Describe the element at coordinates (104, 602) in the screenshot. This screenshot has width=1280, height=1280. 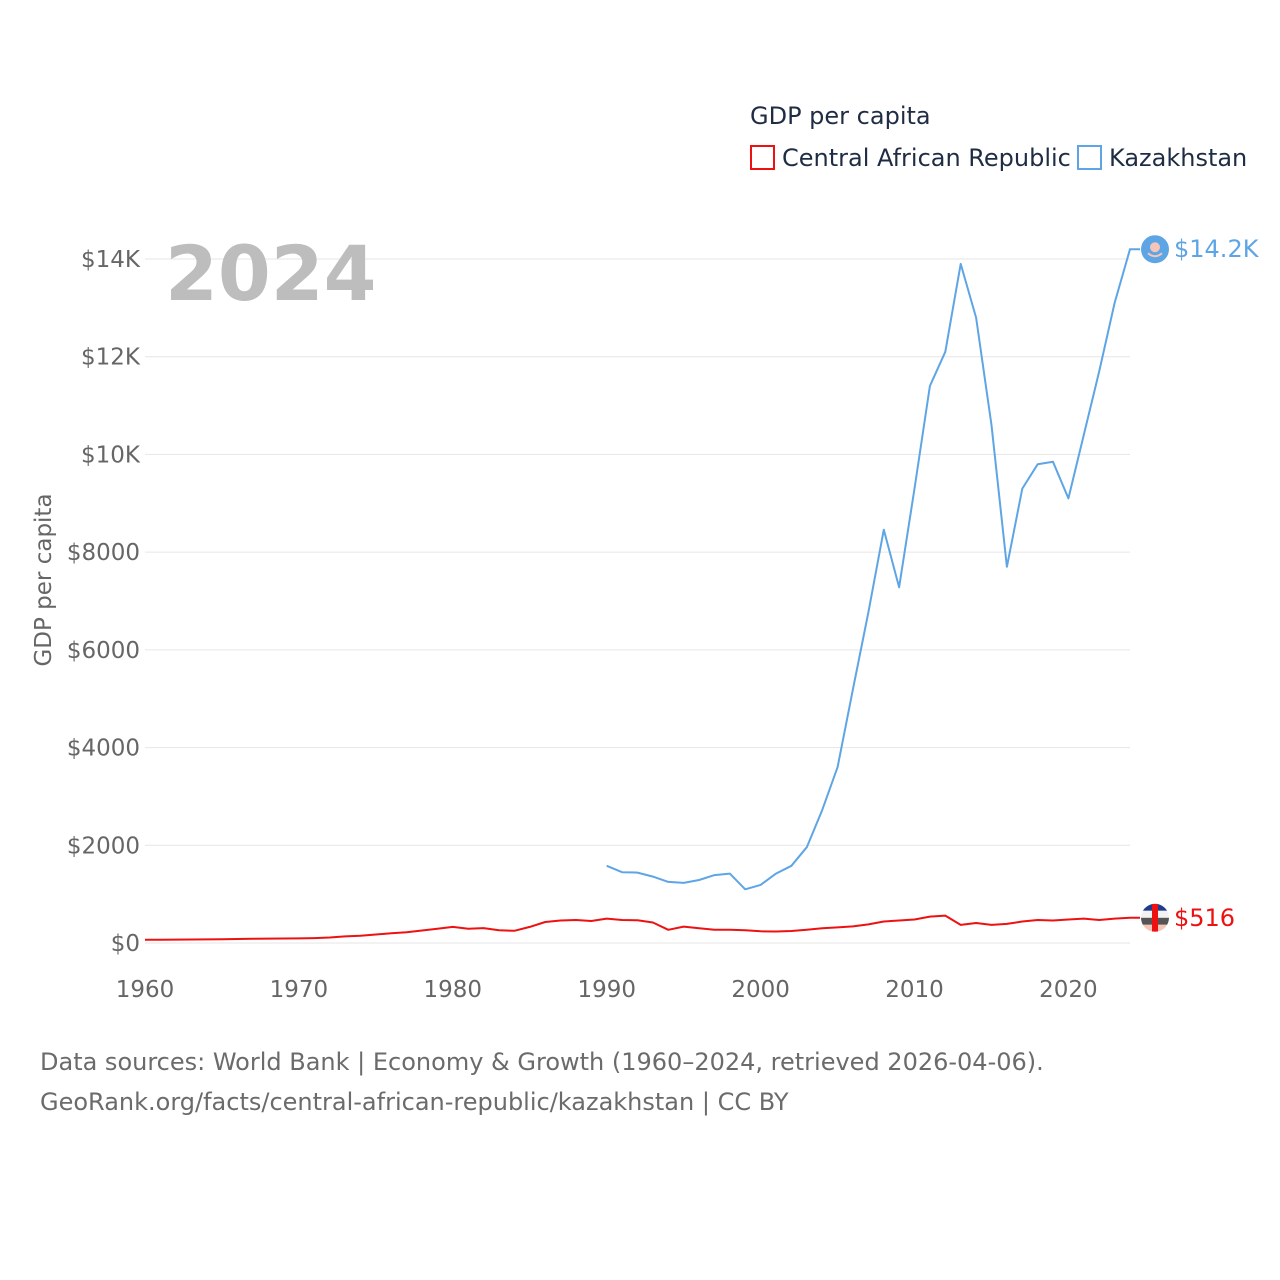
I see `y-axis: $0 $2000 $4000 $6000 $8000 $10K $12K $14K` at that location.